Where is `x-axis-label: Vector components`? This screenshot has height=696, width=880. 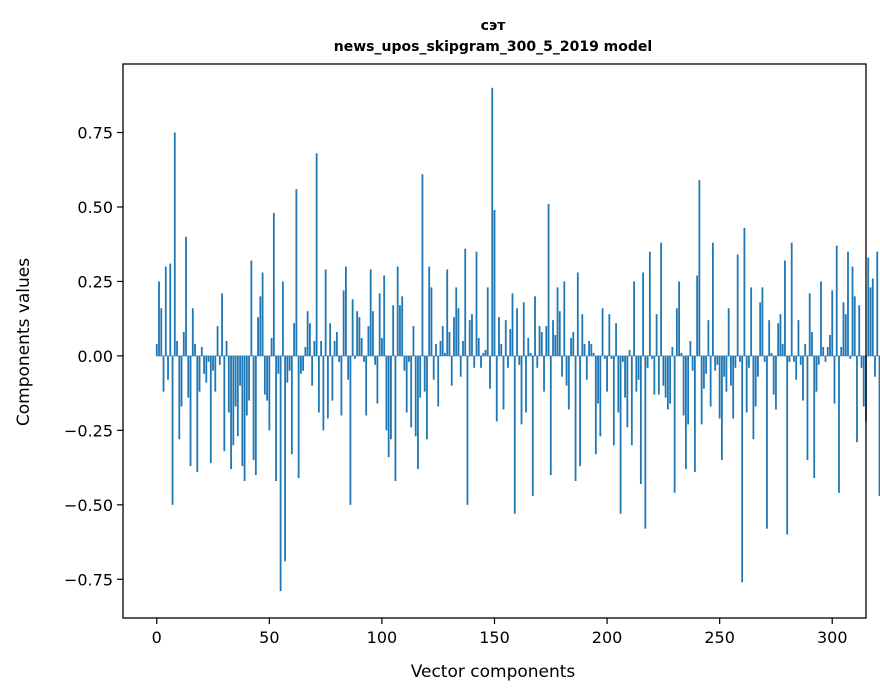 x-axis-label: Vector components is located at coordinates (493, 672).